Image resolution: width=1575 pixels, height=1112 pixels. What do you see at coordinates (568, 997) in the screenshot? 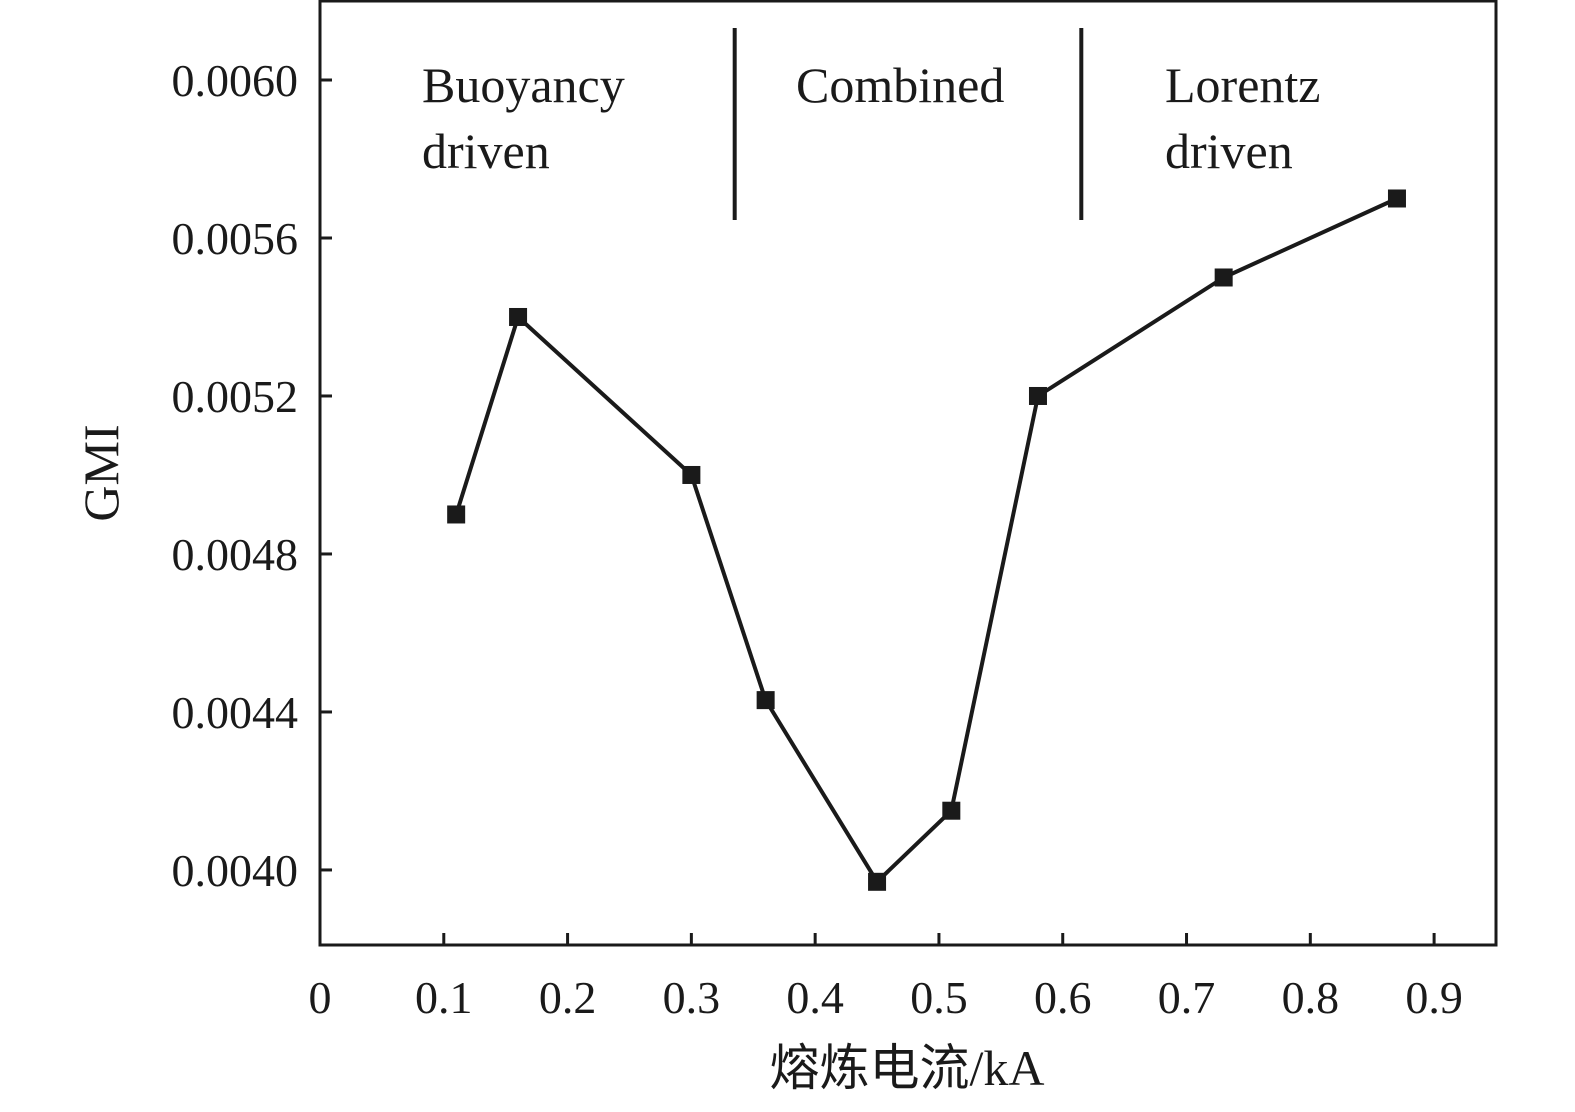
I see `x-tick-label: 0.2` at bounding box center [568, 997].